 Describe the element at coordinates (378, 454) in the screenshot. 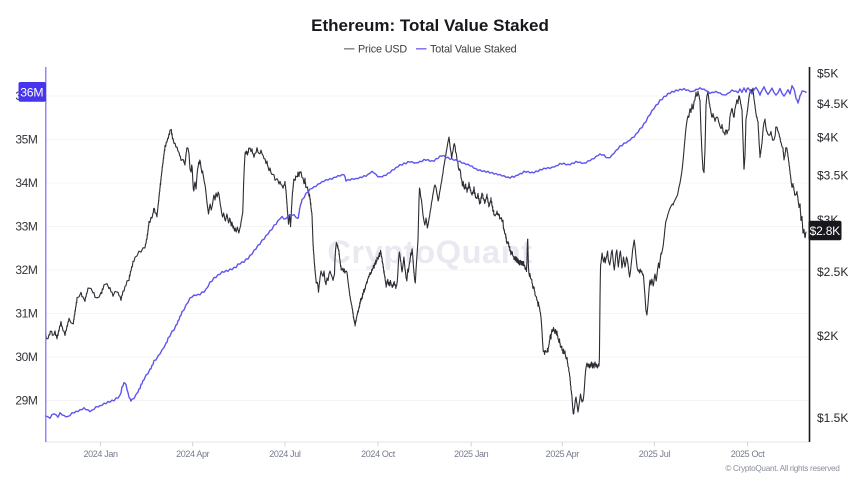

I see `svg-text: 2024 Oct` at that location.